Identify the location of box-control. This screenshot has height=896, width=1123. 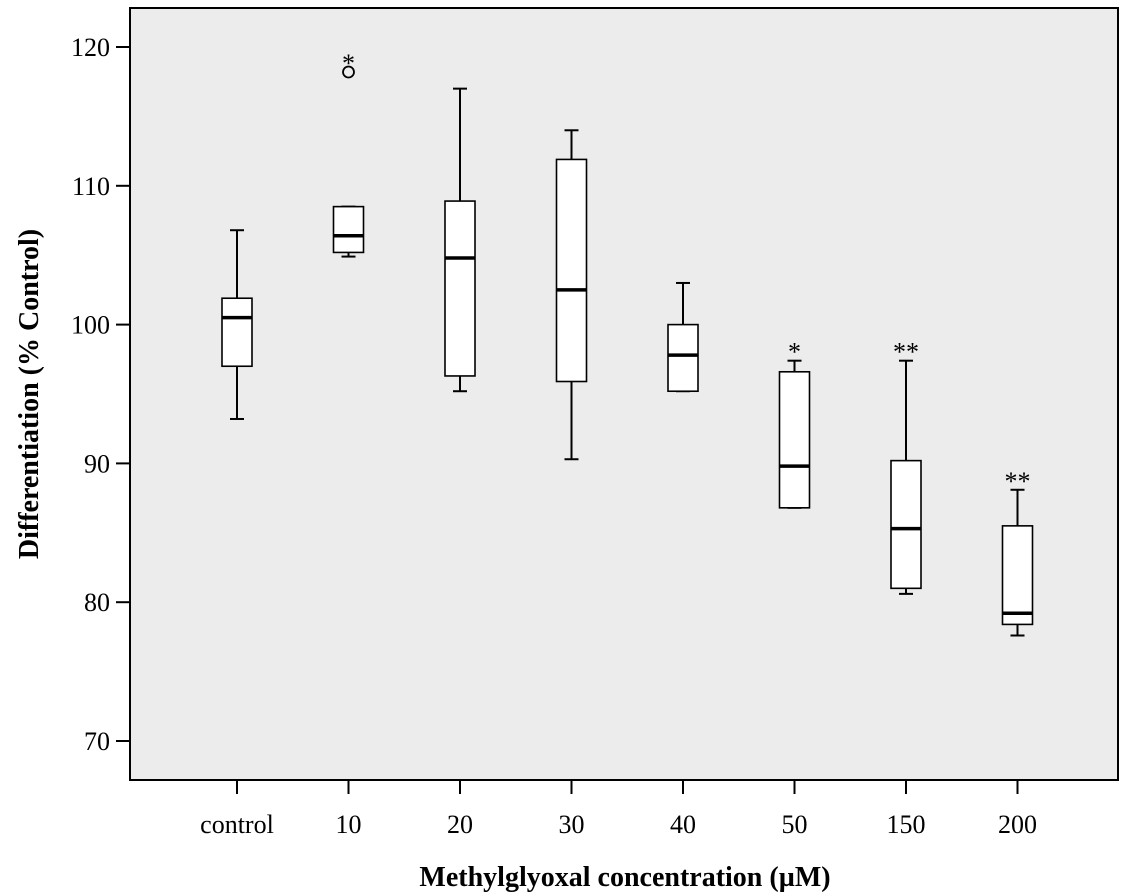
(237, 324).